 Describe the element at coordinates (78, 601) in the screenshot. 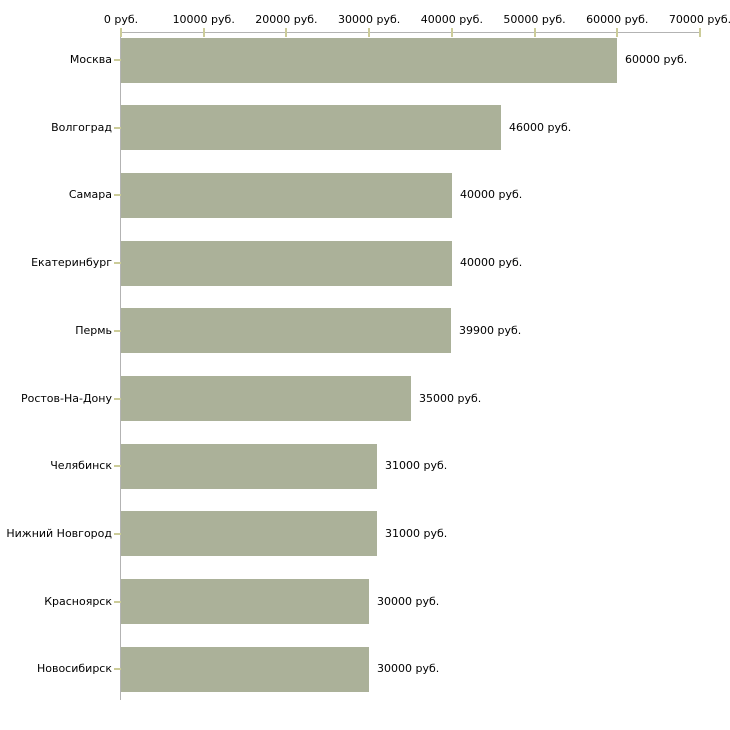

I see `category-label: Красноярск` at that location.